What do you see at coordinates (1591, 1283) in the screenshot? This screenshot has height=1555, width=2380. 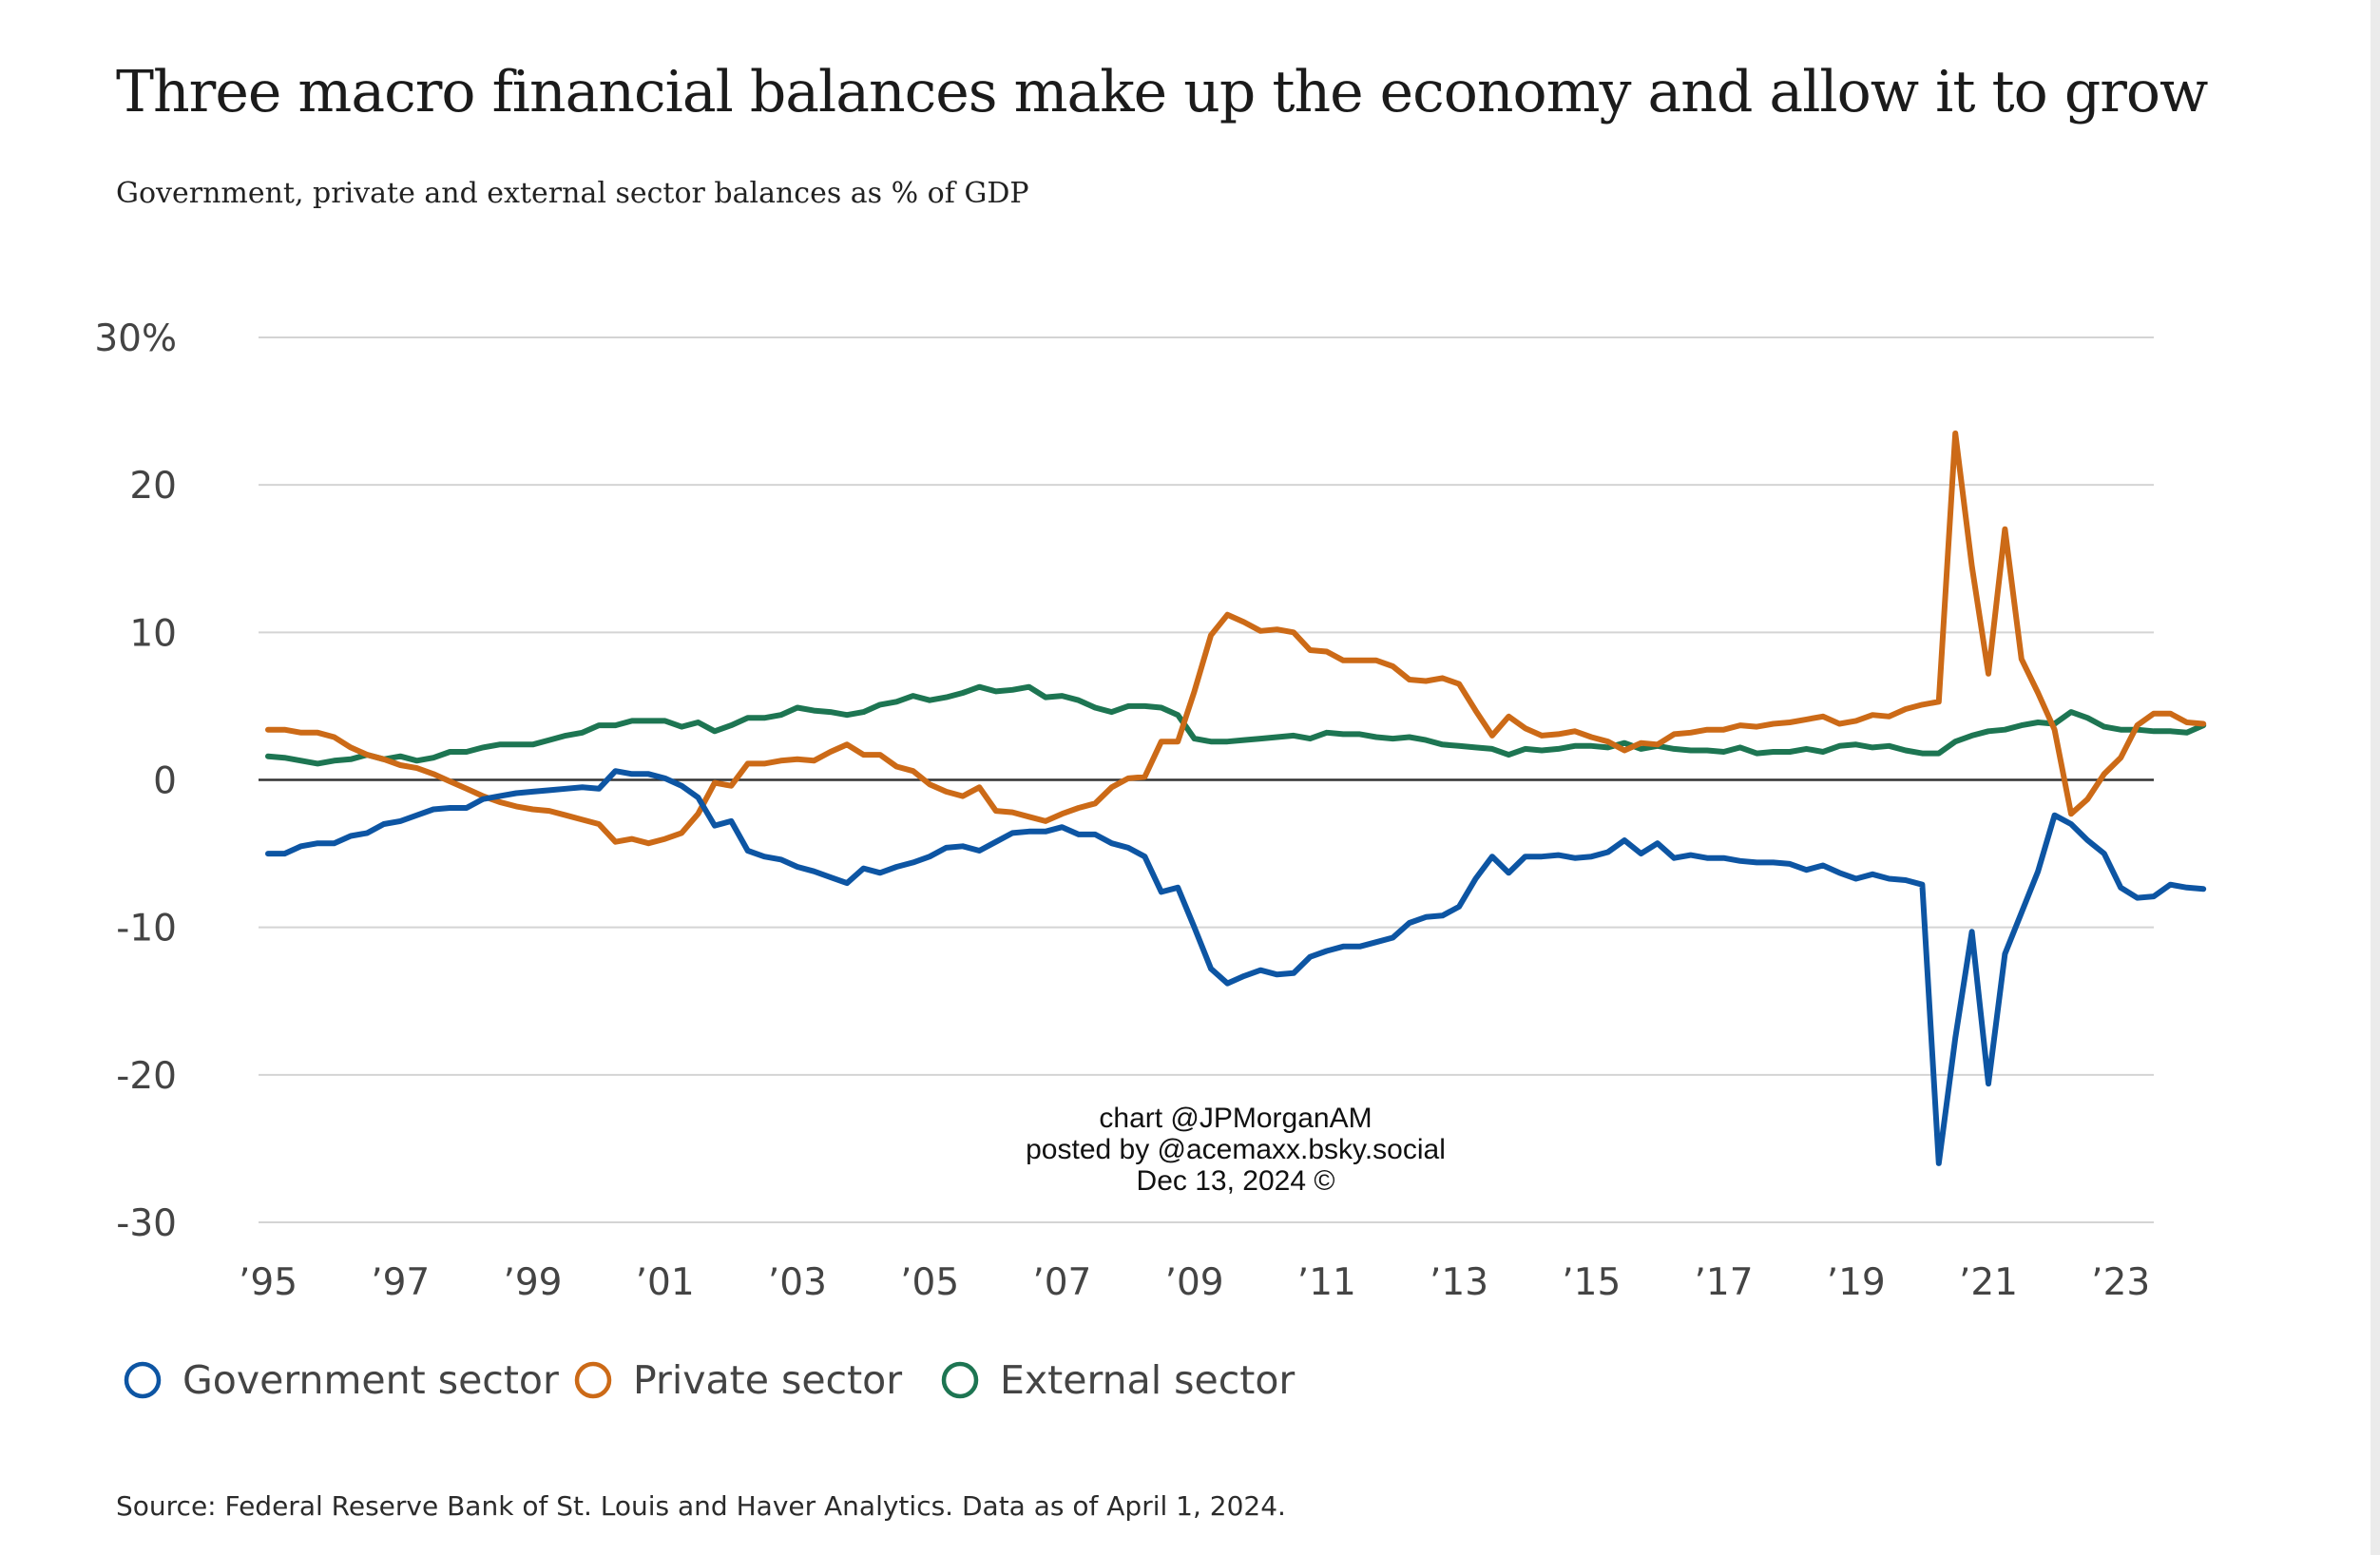 I see `x-tick-label: ’15` at bounding box center [1591, 1283].